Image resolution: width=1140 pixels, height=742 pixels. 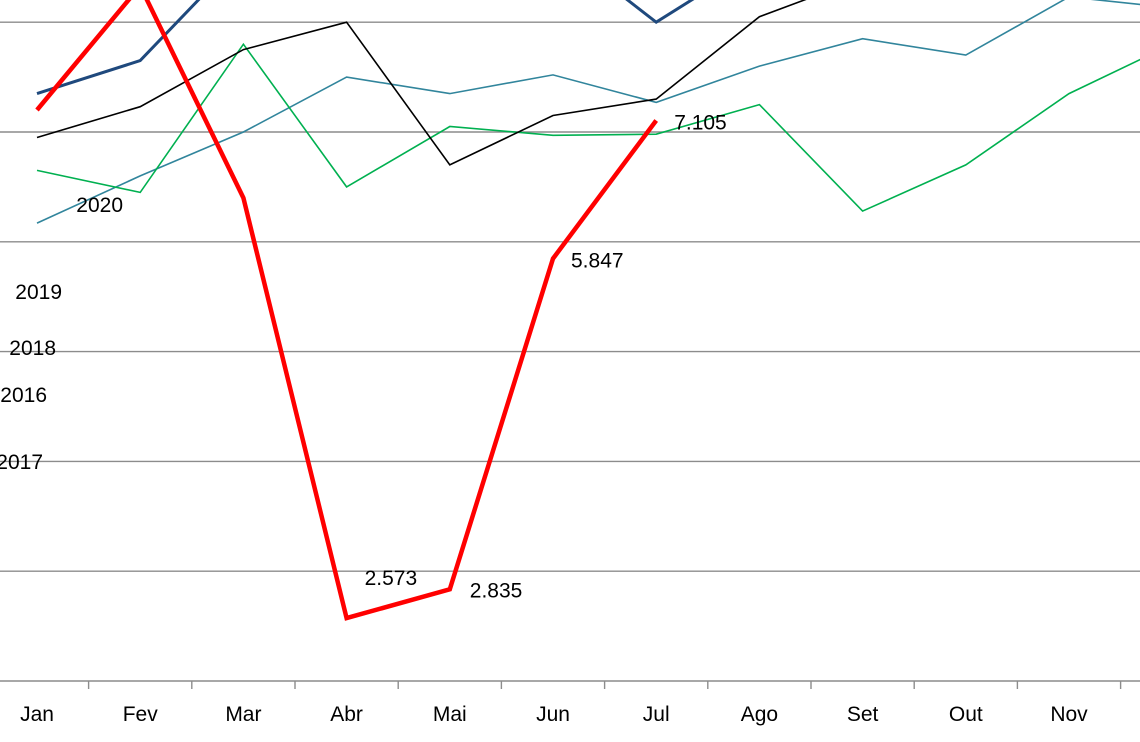 What do you see at coordinates (966, 714) in the screenshot?
I see `x-tick-label: Out` at bounding box center [966, 714].